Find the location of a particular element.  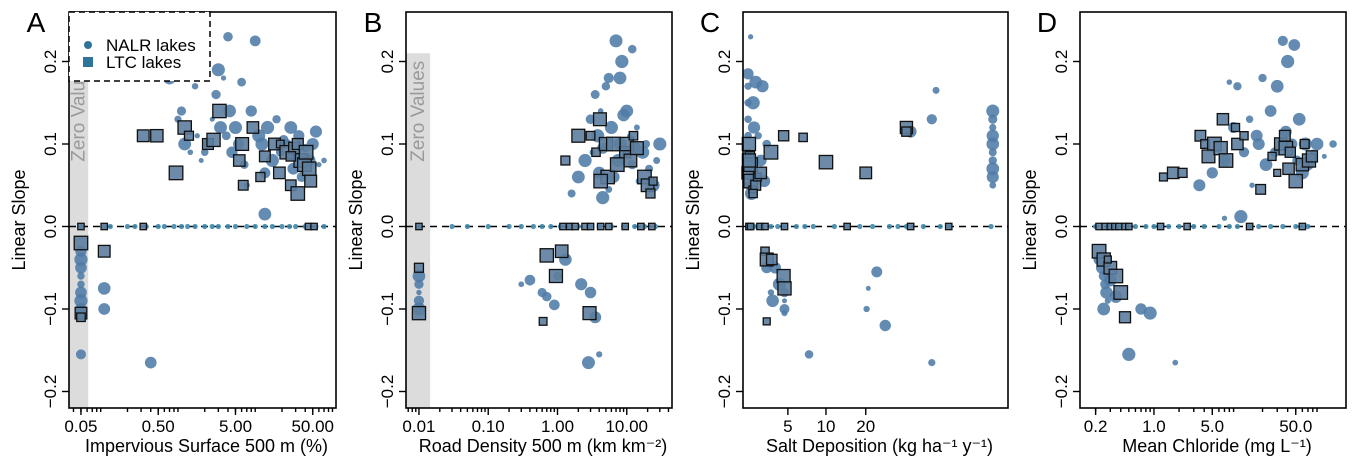

panel-letter: B is located at coordinates (373, 22).